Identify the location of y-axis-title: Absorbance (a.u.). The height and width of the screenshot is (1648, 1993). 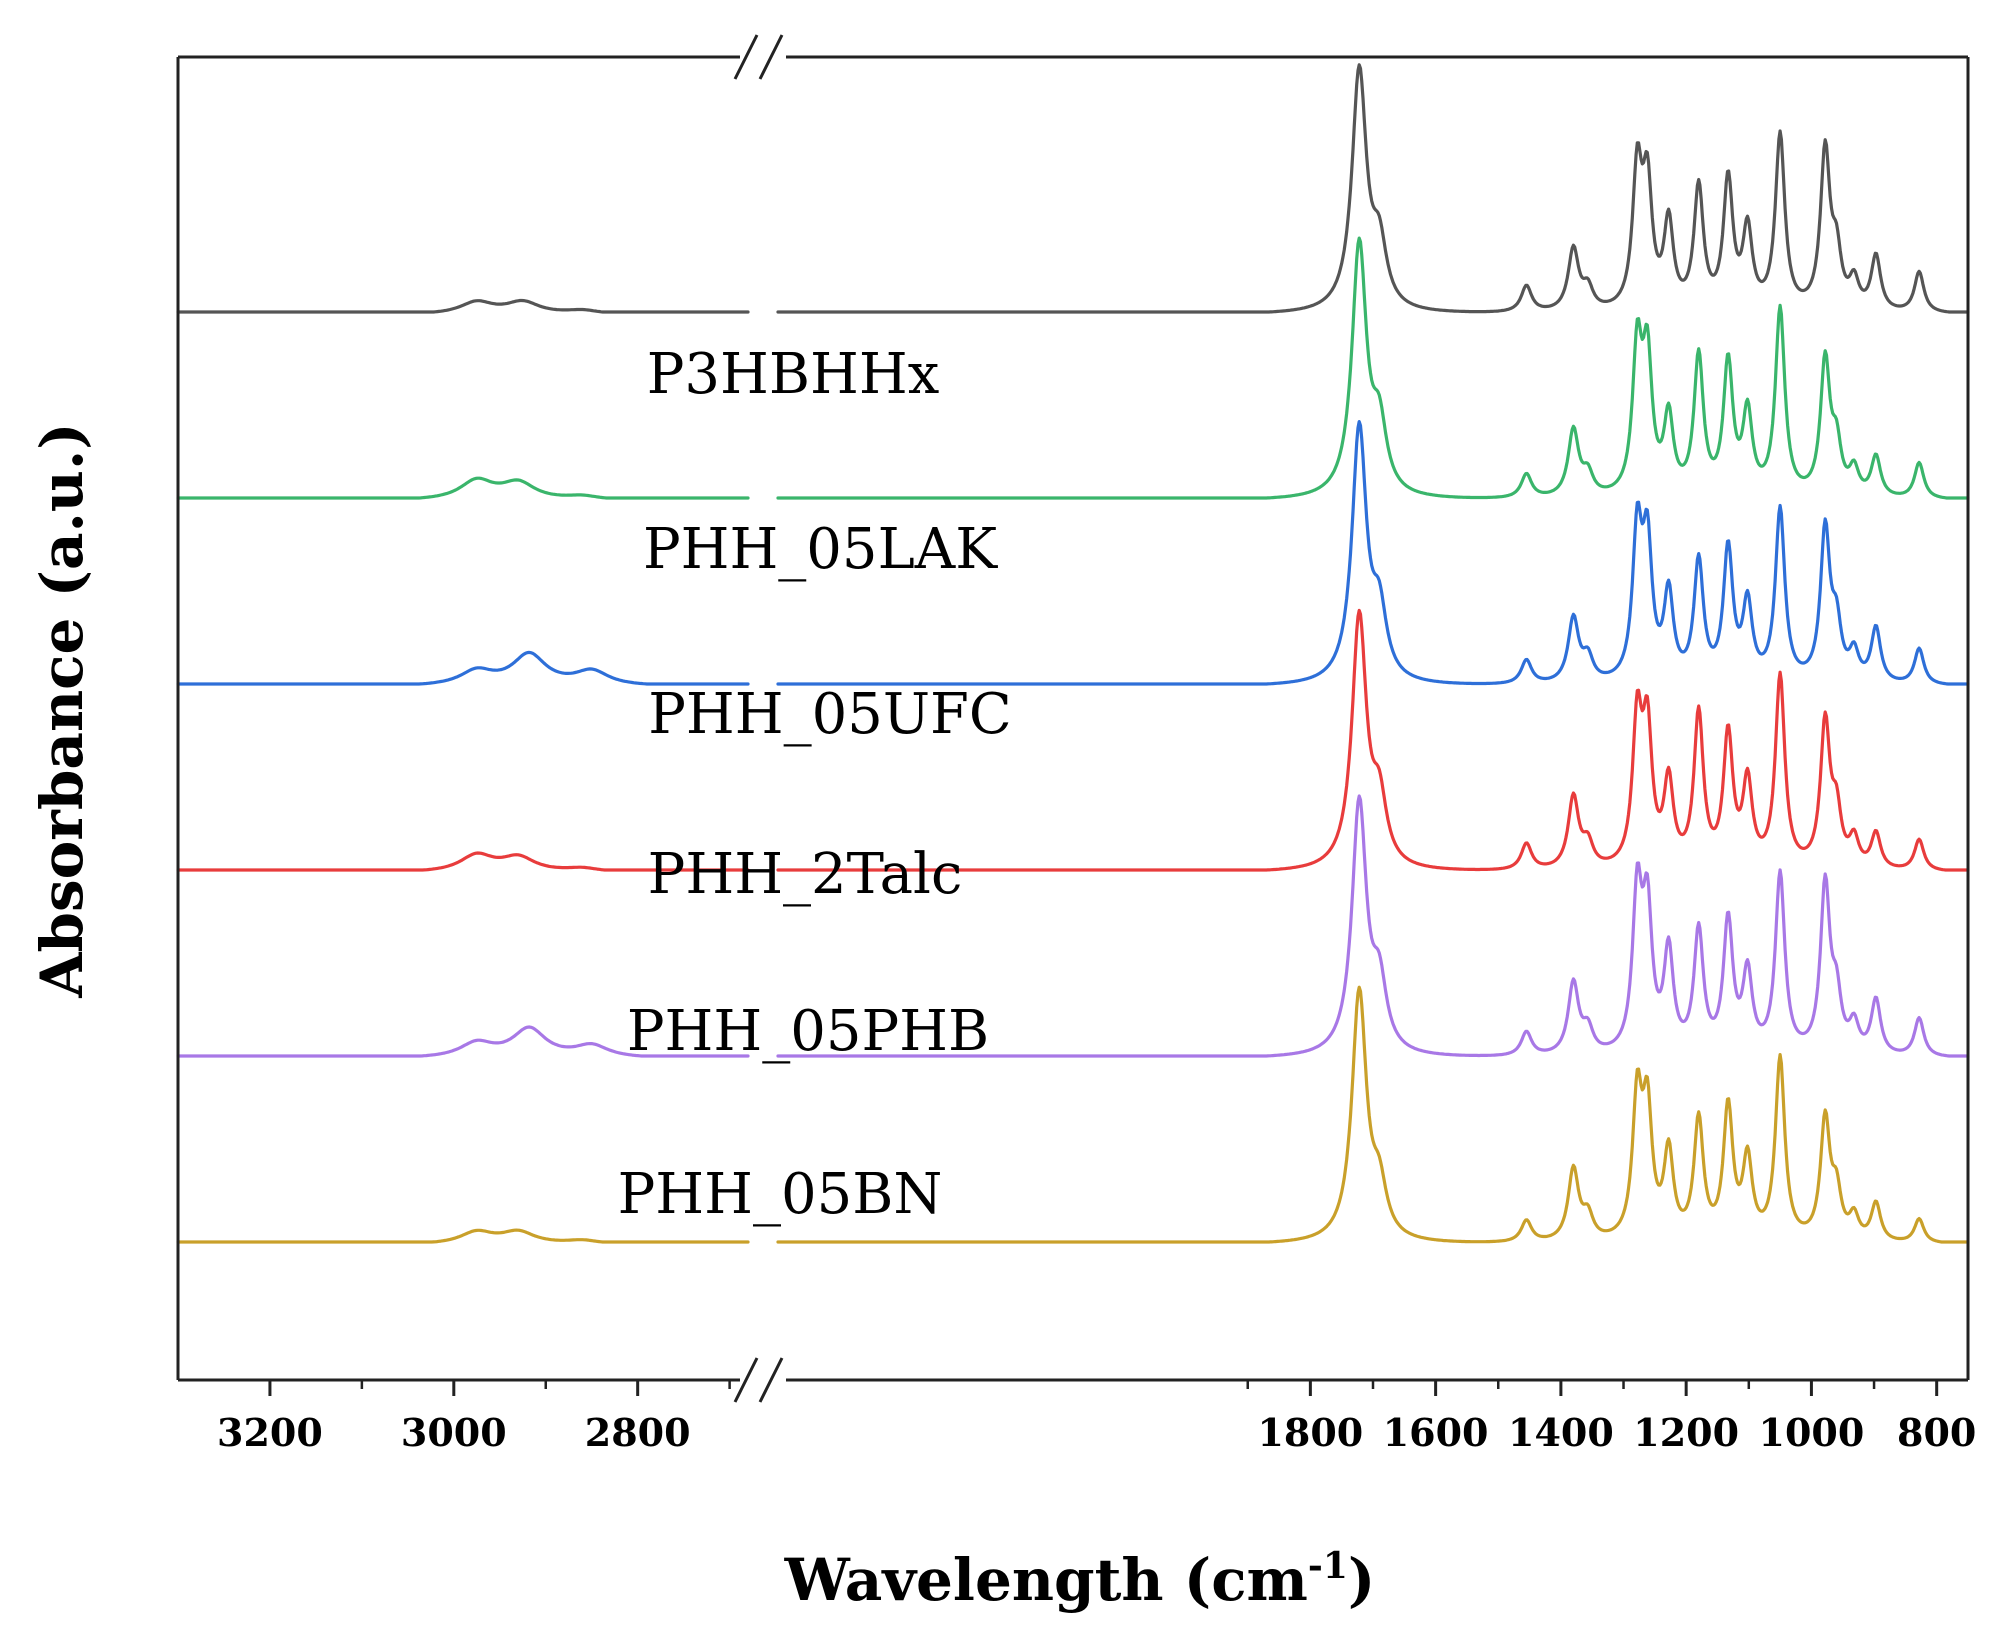
(62, 710).